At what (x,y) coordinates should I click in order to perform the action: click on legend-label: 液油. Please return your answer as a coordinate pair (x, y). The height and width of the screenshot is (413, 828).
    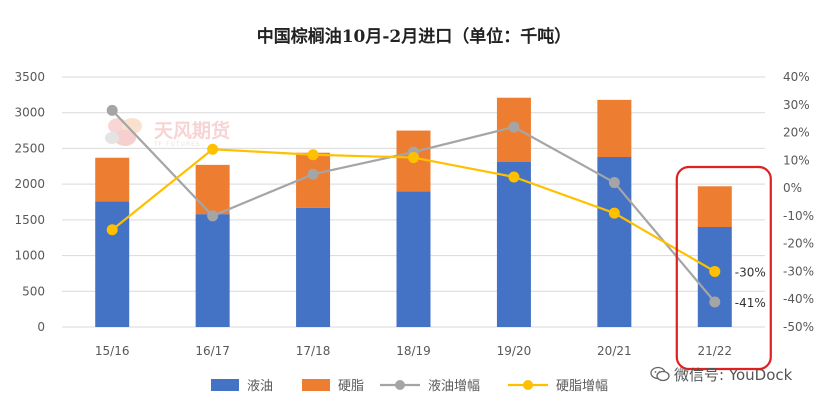
    Looking at the image, I should click on (260, 386).